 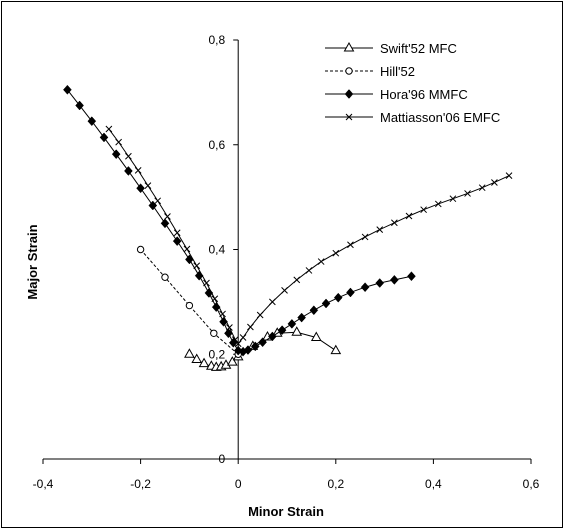 What do you see at coordinates (424, 94) in the screenshot?
I see `legend-label: Hora'96 MMFC` at bounding box center [424, 94].